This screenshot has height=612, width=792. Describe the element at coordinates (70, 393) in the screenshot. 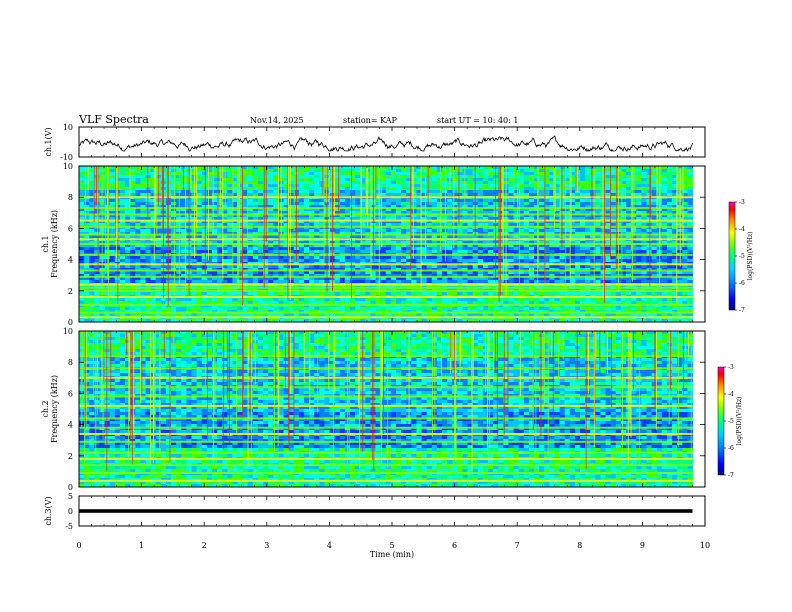

I see `ch2-spec-ytick-label: 6` at that location.